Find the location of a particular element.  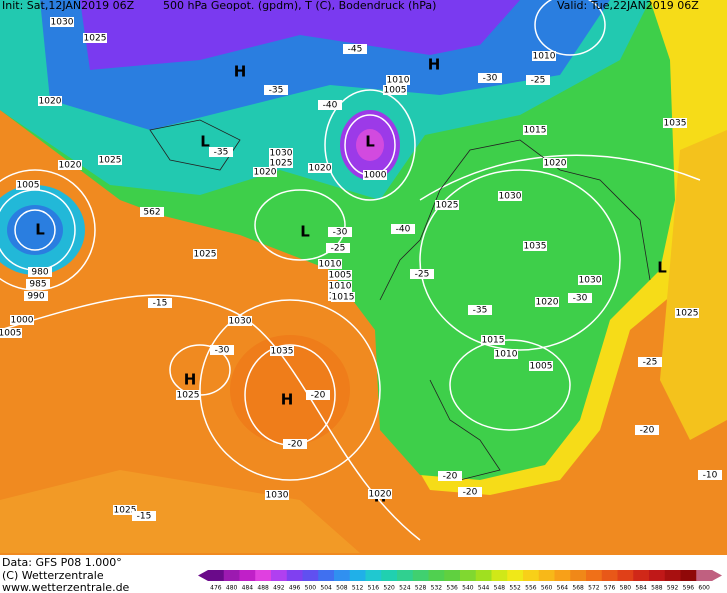

colorbar-label: 496 is located at coordinates (295, 588).